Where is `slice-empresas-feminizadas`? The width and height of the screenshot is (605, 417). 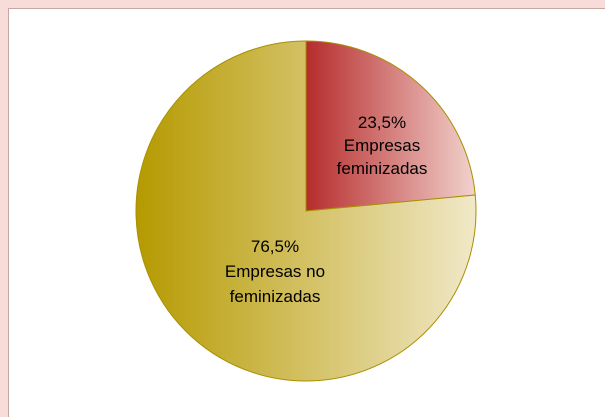 slice-empresas-feminizadas is located at coordinates (390, 126).